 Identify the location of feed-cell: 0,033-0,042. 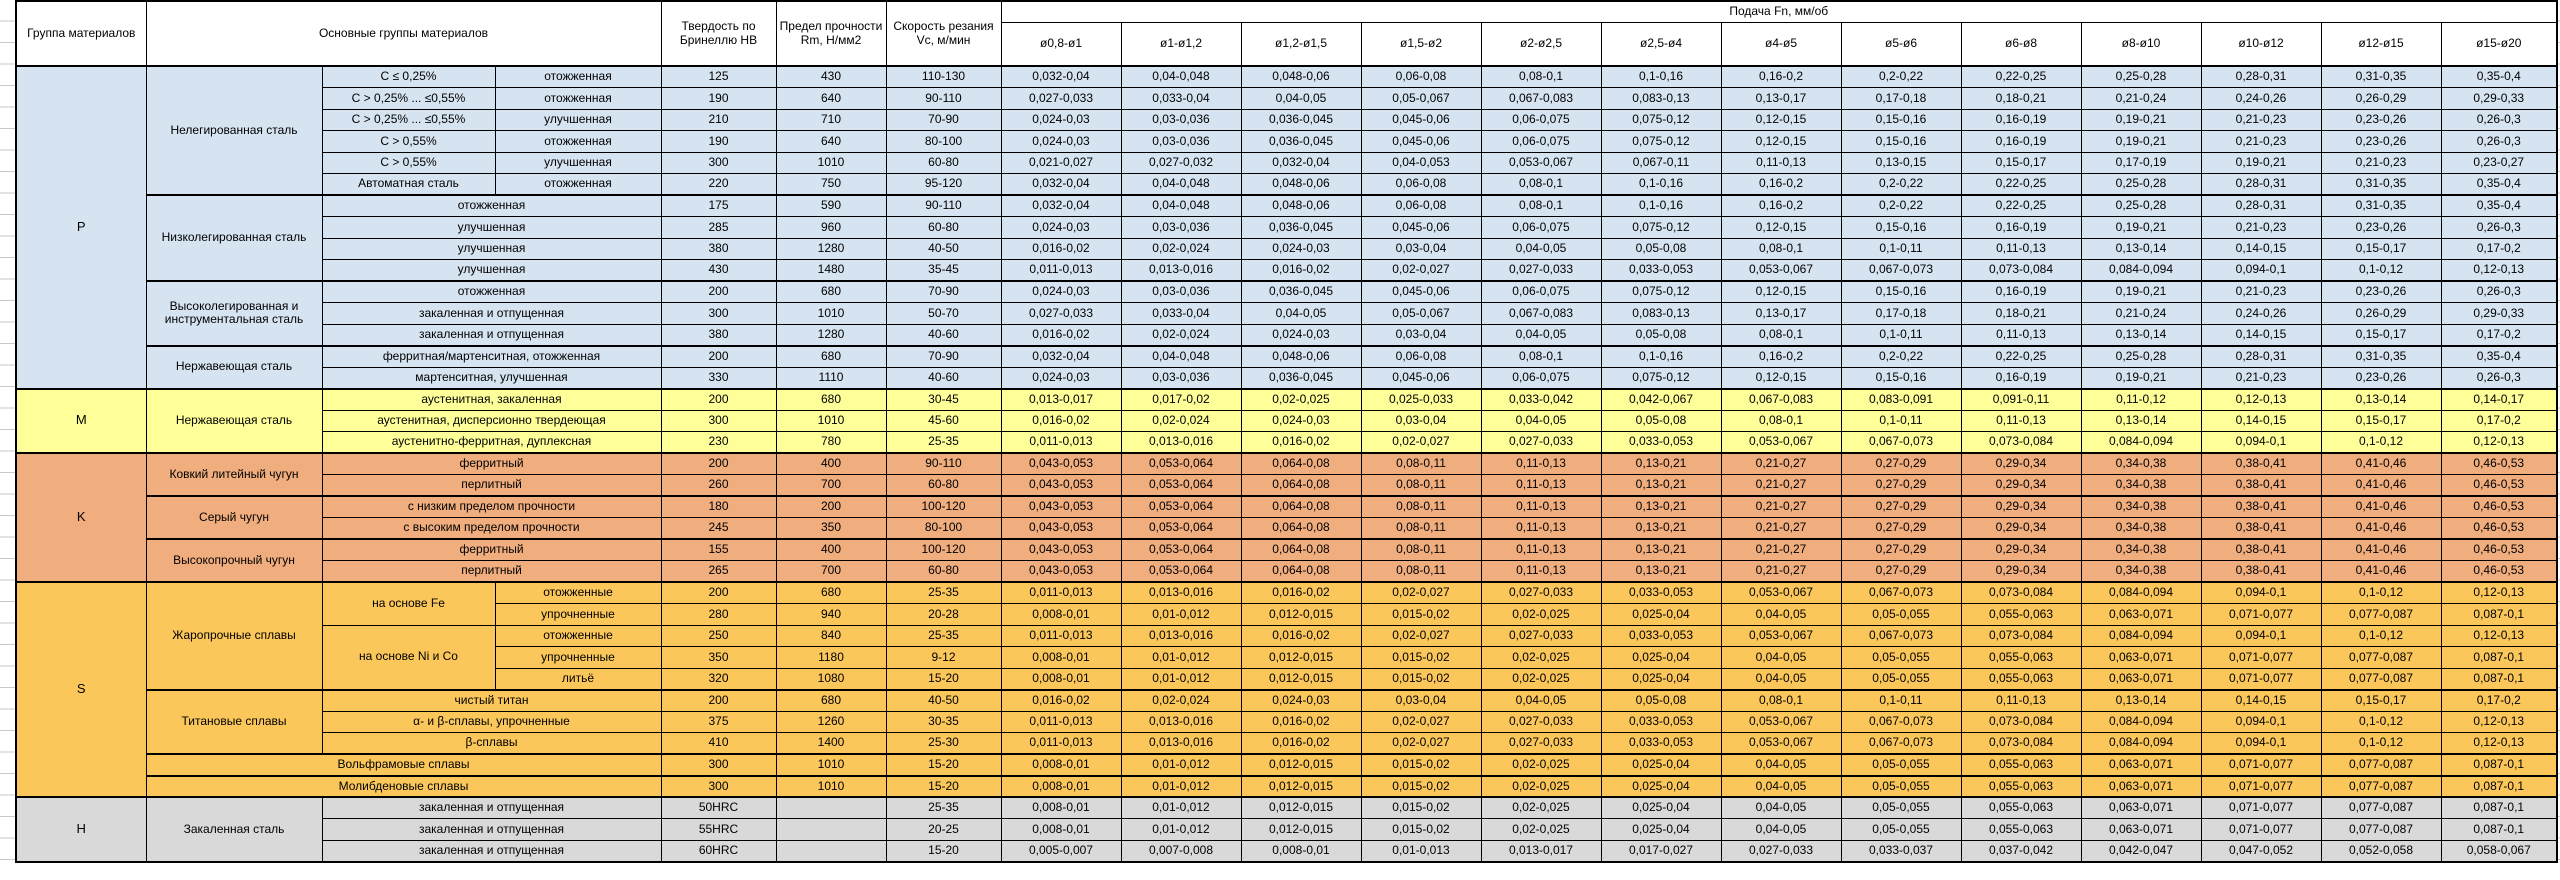
(1541, 399).